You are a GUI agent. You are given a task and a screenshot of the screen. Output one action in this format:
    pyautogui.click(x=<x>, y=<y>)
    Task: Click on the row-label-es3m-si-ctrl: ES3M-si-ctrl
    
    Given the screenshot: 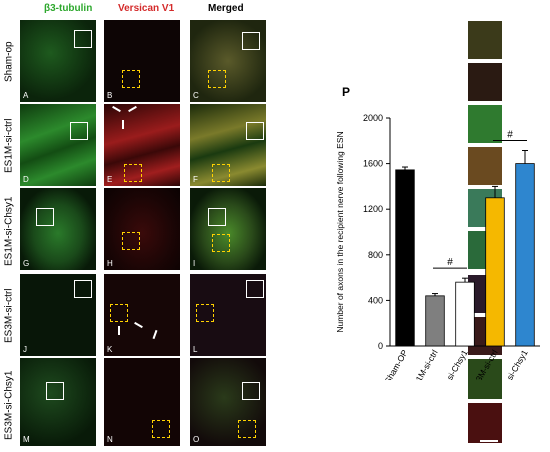 What is the action you would take?
    pyautogui.click(x=9, y=316)
    